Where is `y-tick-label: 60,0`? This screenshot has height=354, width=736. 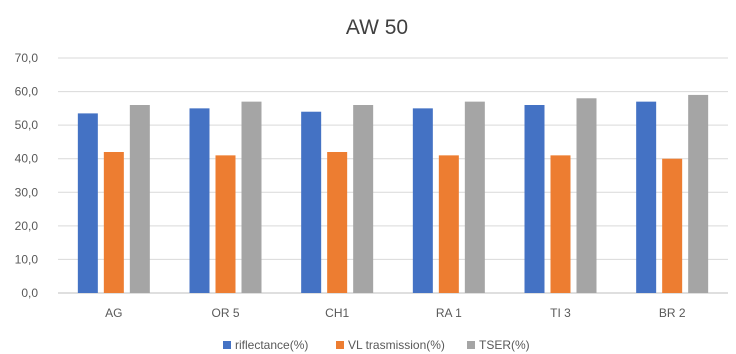
y-tick-label: 60,0 is located at coordinates (27, 92).